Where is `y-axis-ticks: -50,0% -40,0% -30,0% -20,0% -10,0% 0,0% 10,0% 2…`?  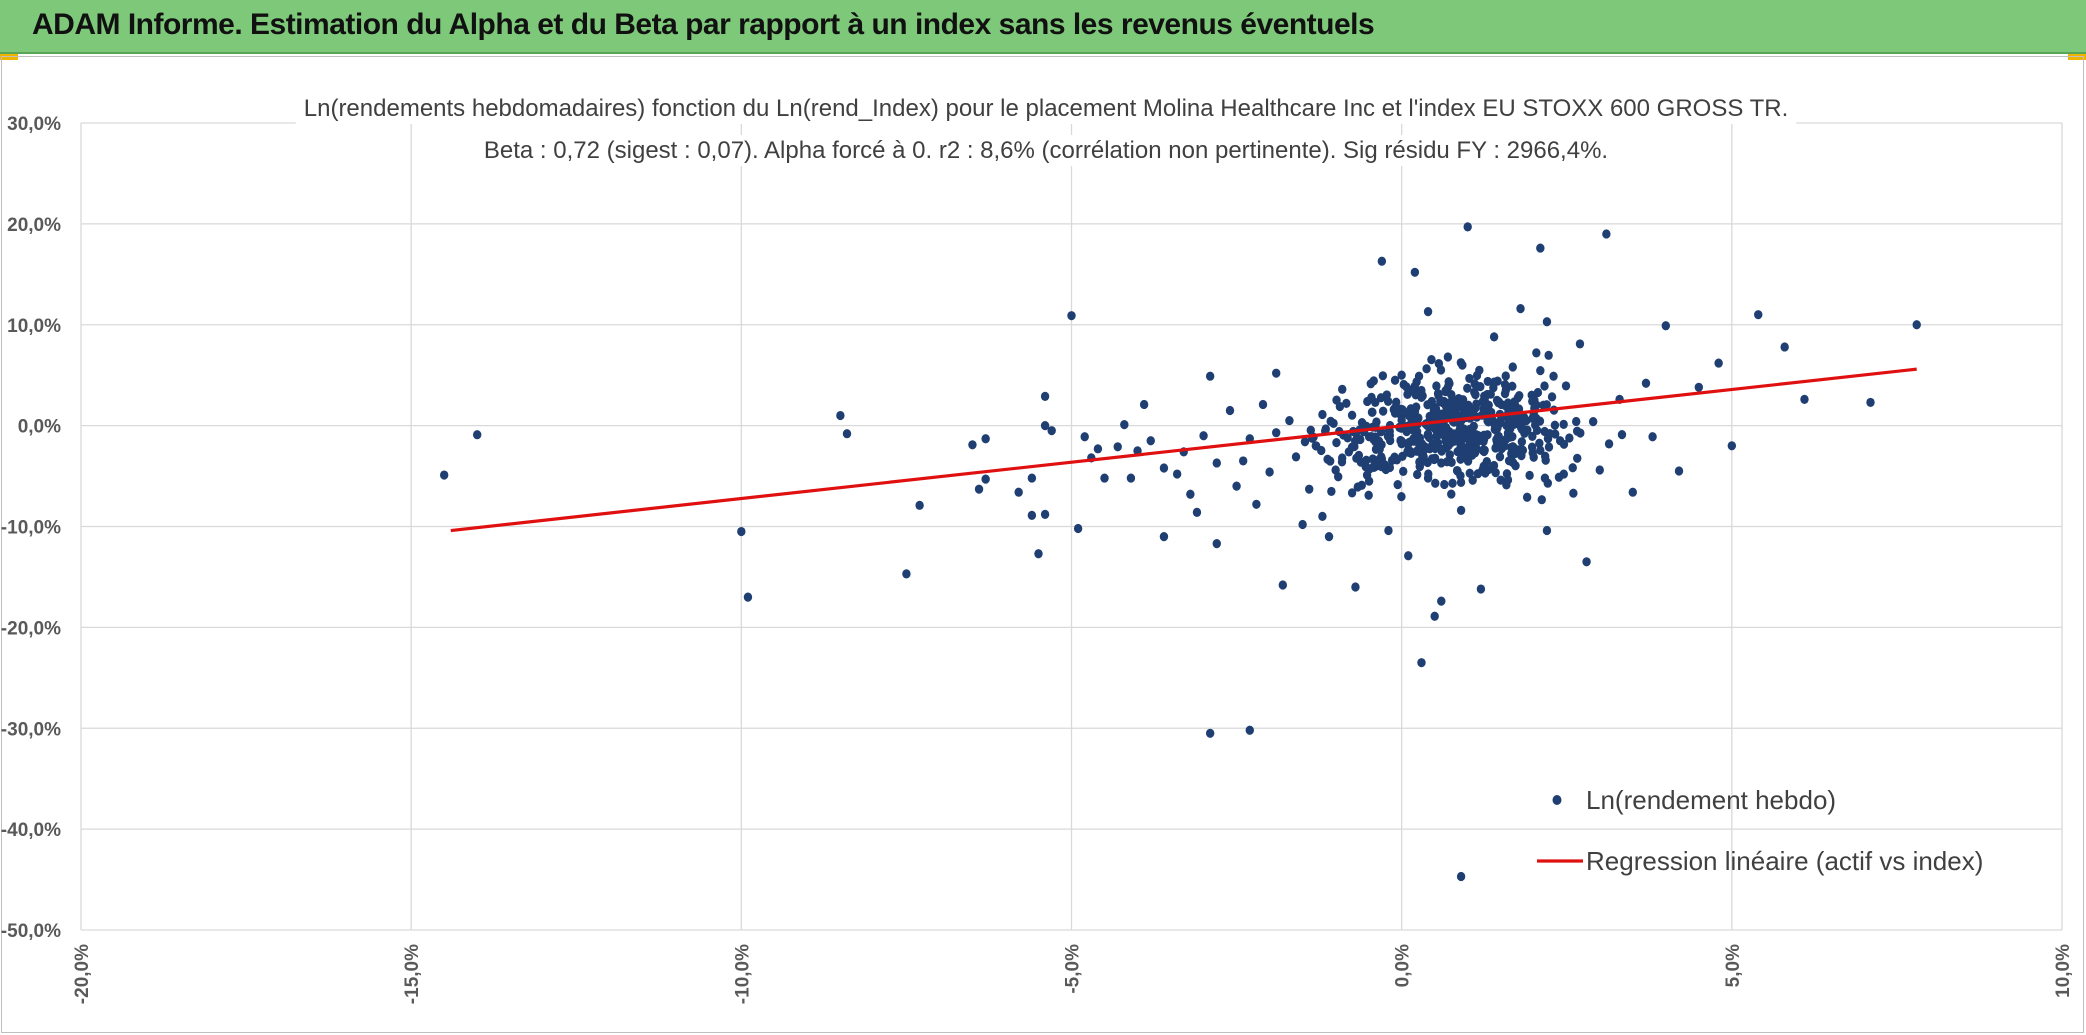 y-axis-ticks: -50,0% -40,0% -30,0% -20,0% -10,0% 0,0% 10,0% 2… is located at coordinates (31, 528).